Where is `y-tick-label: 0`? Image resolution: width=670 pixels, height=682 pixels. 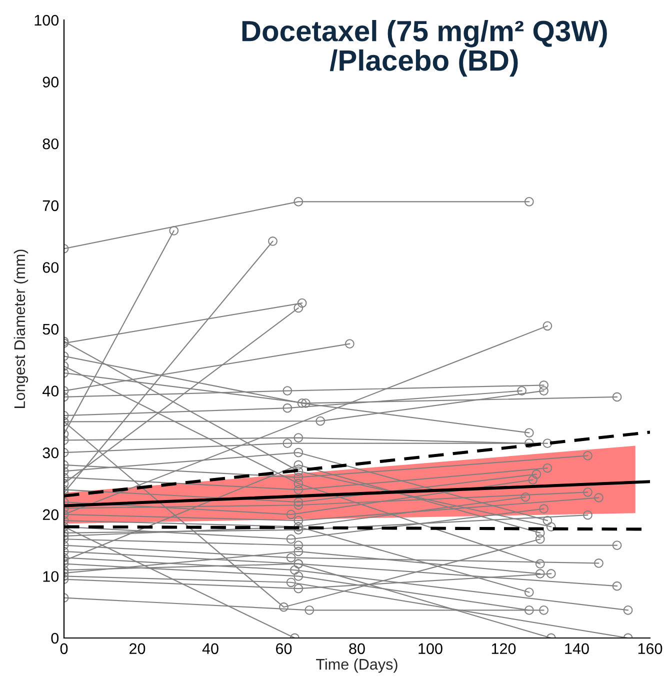
y-tick-label: 0 is located at coordinates (55, 638).